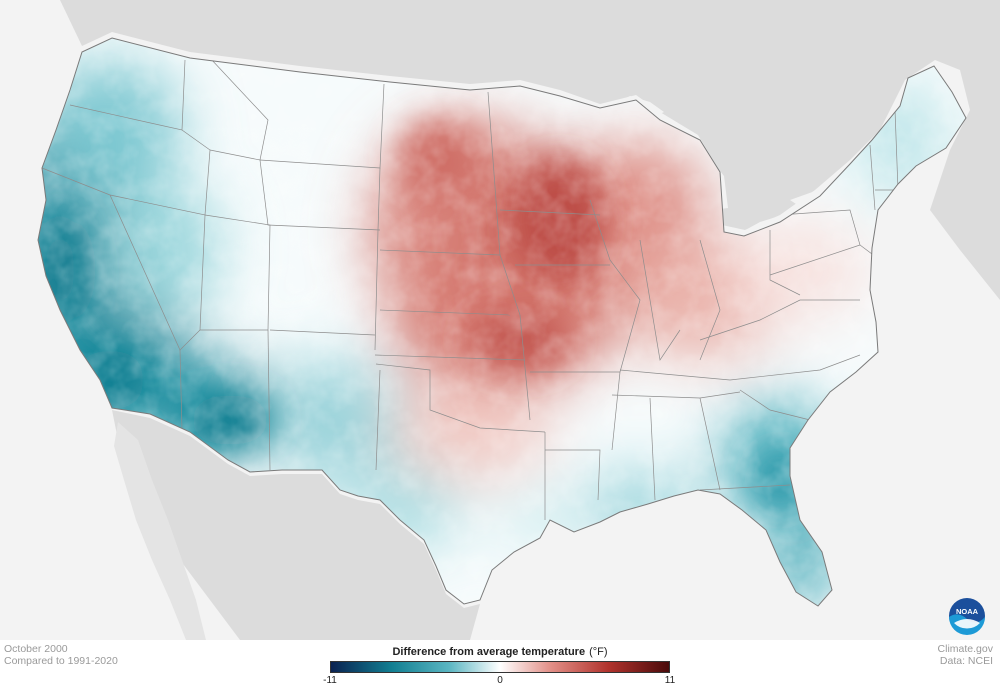 This screenshot has height=690, width=1000. Describe the element at coordinates (598, 652) in the screenshot. I see `legend-unit: (°F)` at that location.